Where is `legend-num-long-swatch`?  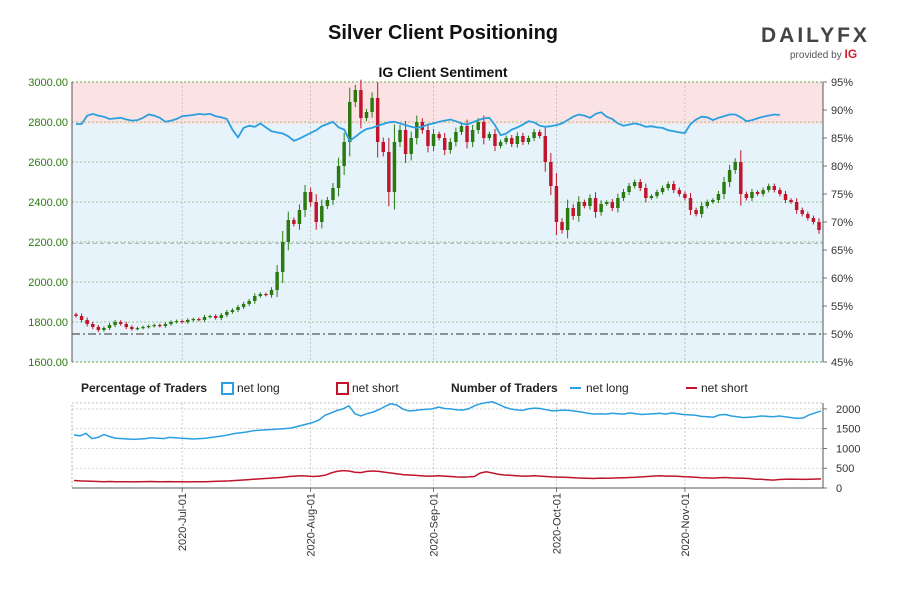 legend-num-long-swatch is located at coordinates (575, 388).